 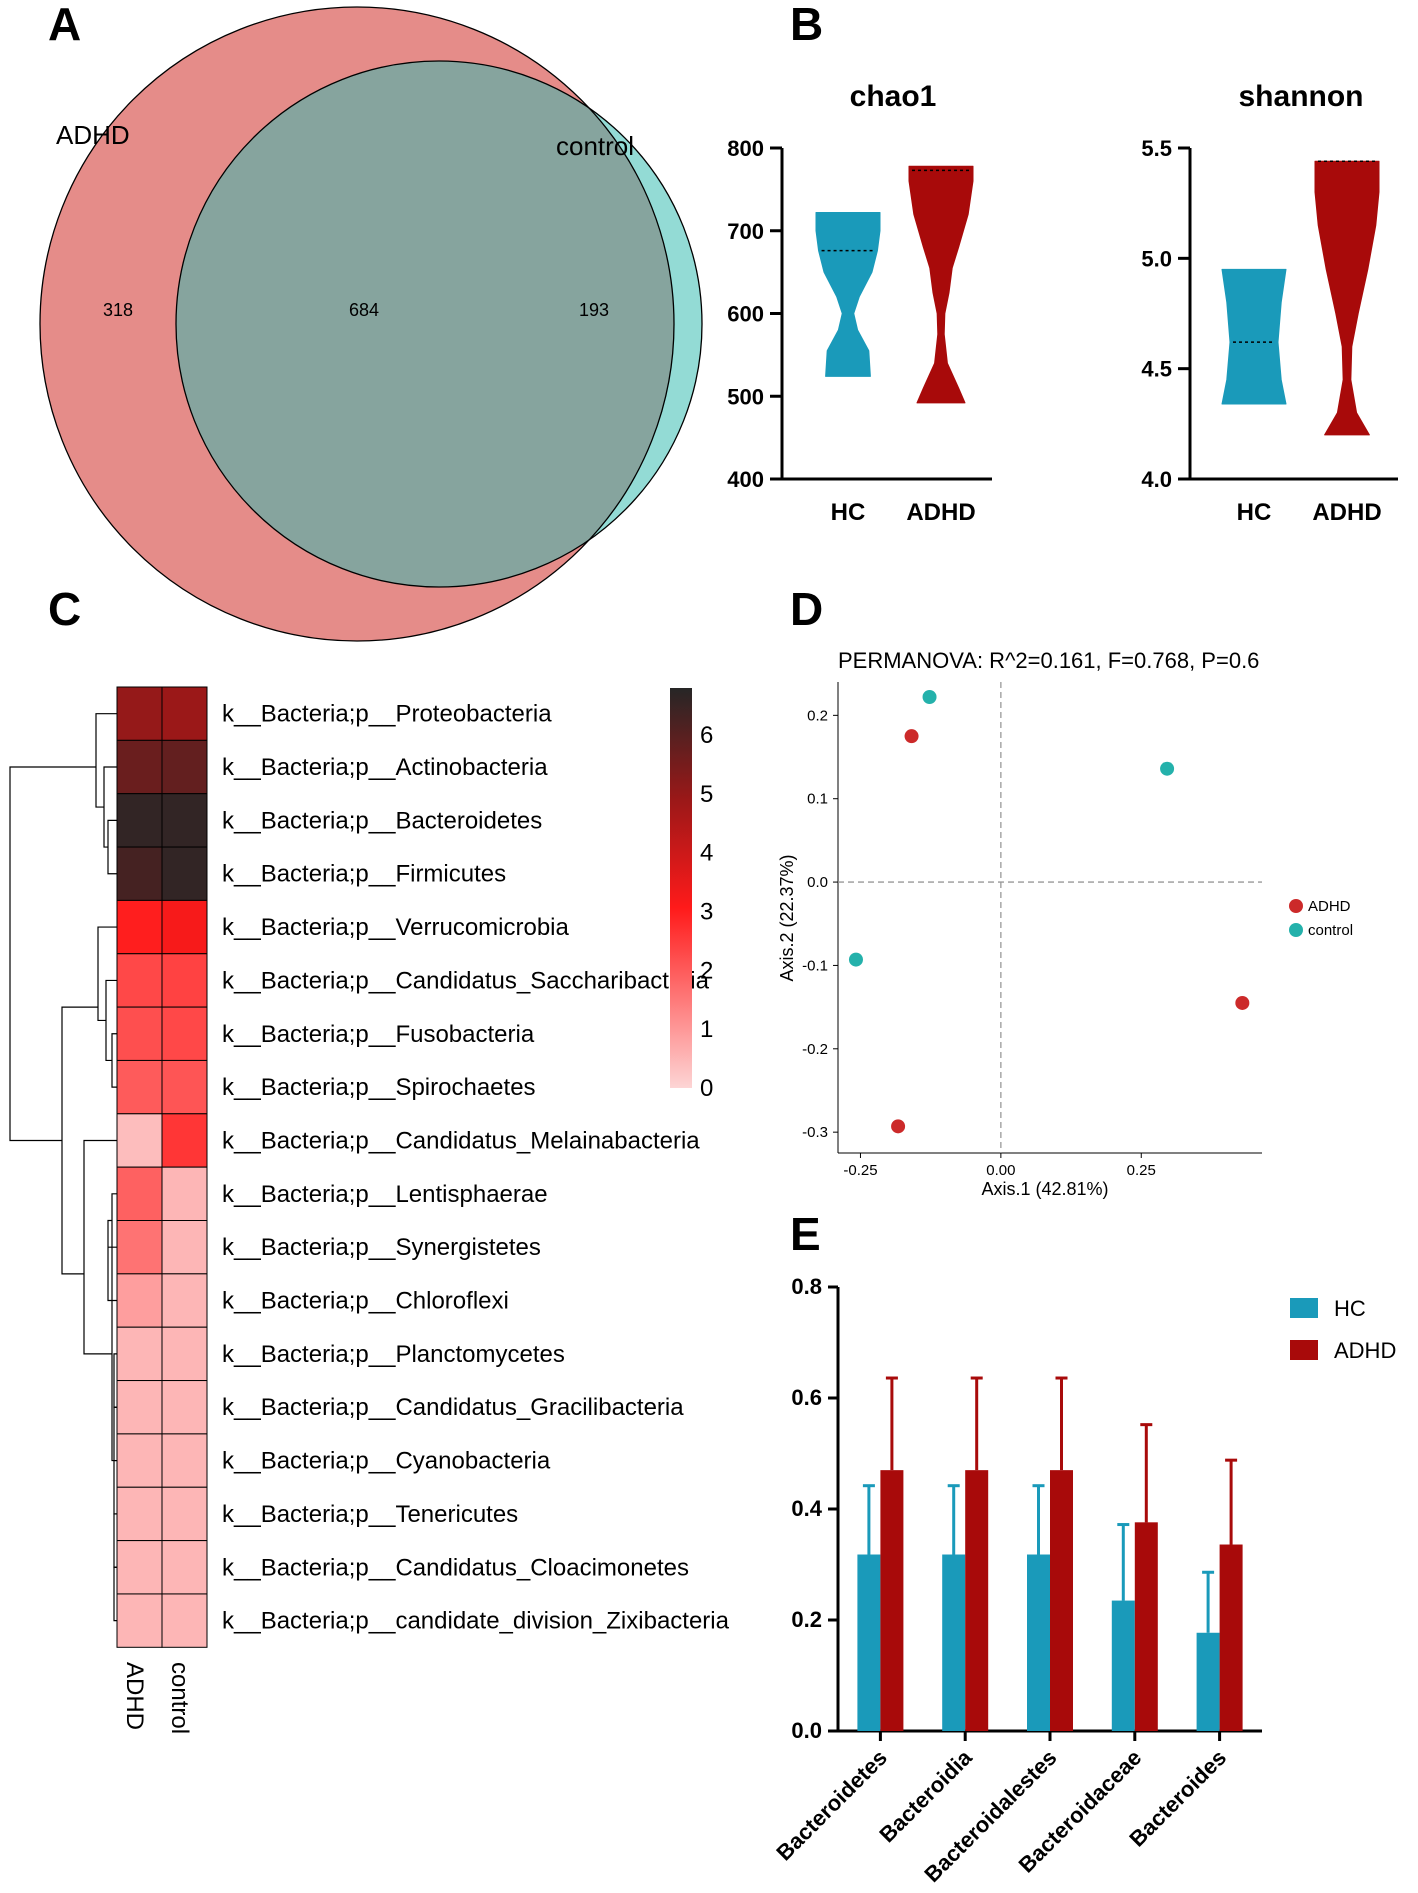 I want to click on chao1-violin-hc, so click(x=848, y=294).